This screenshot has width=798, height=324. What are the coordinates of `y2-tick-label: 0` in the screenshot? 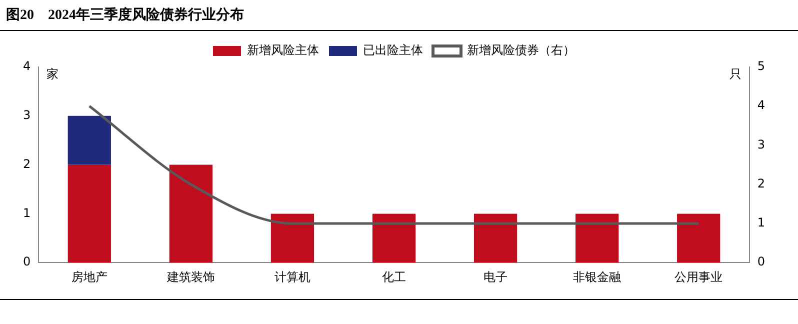 It's located at (761, 261).